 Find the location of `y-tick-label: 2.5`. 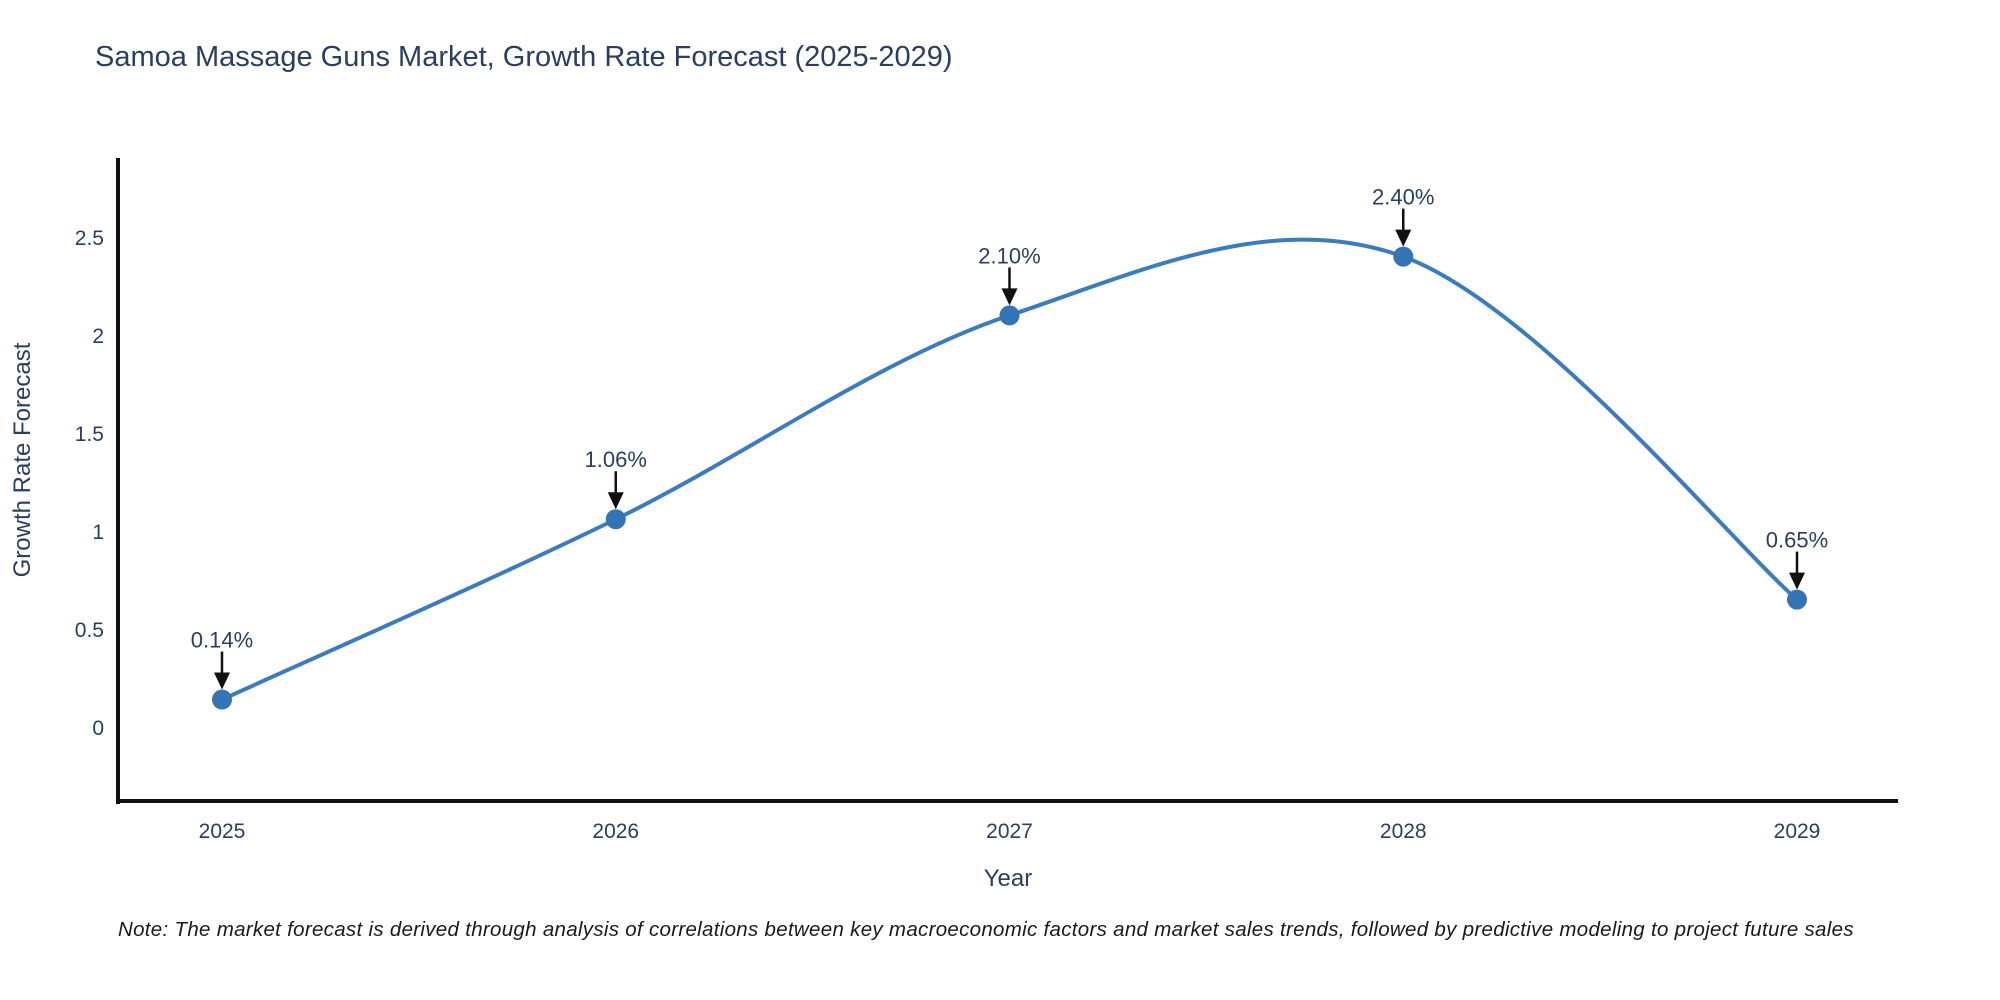

y-tick-label: 2.5 is located at coordinates (89, 238).